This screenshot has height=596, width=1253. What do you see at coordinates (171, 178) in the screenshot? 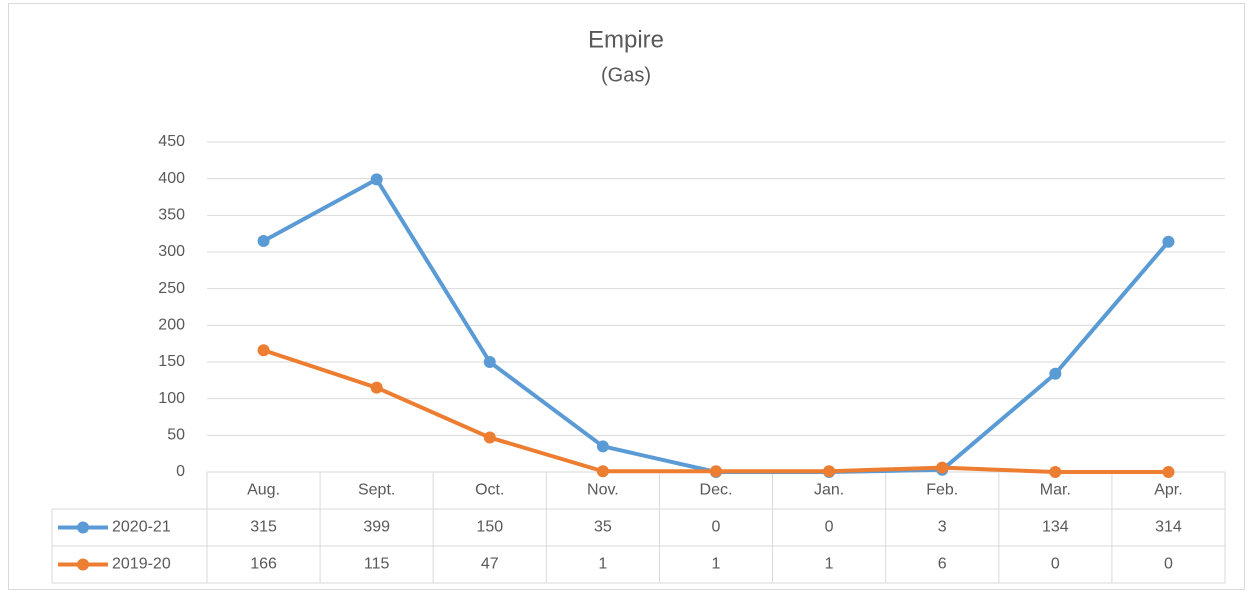
I see `y-tick-label: 400` at bounding box center [171, 178].